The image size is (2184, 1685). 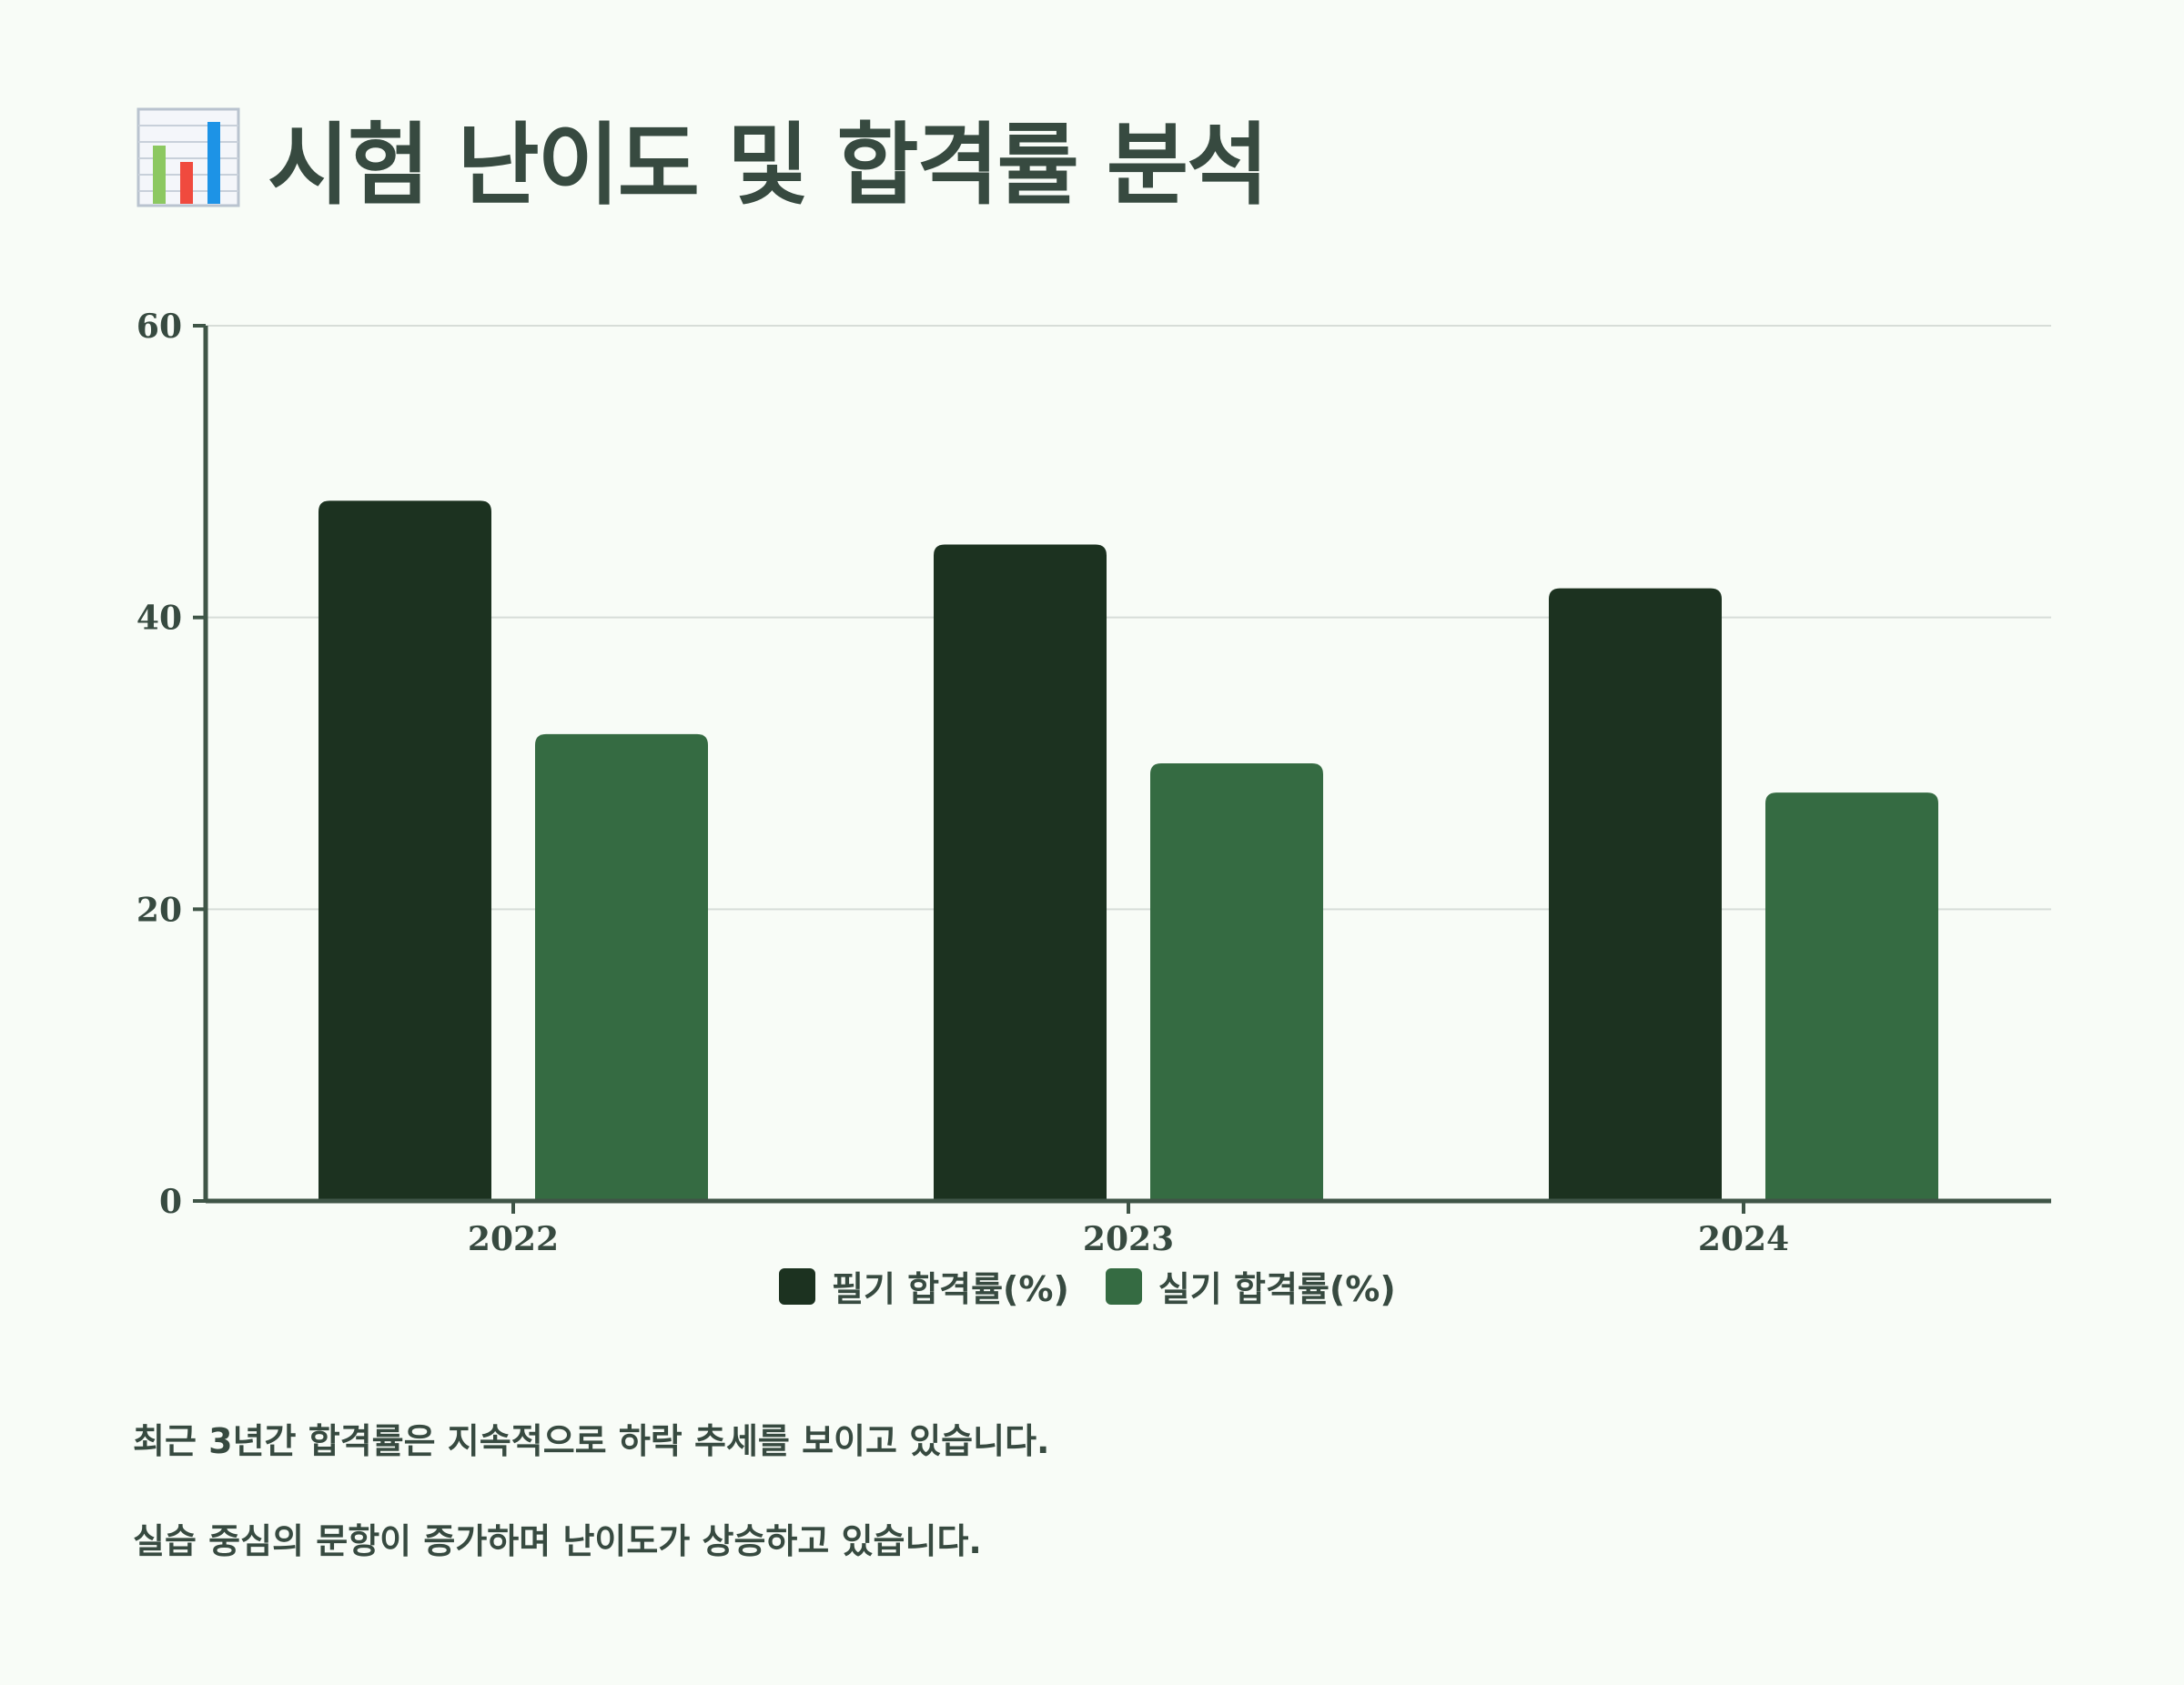 I want to click on legend-item-written: 필기 합격률(%), so click(x=924, y=1286).